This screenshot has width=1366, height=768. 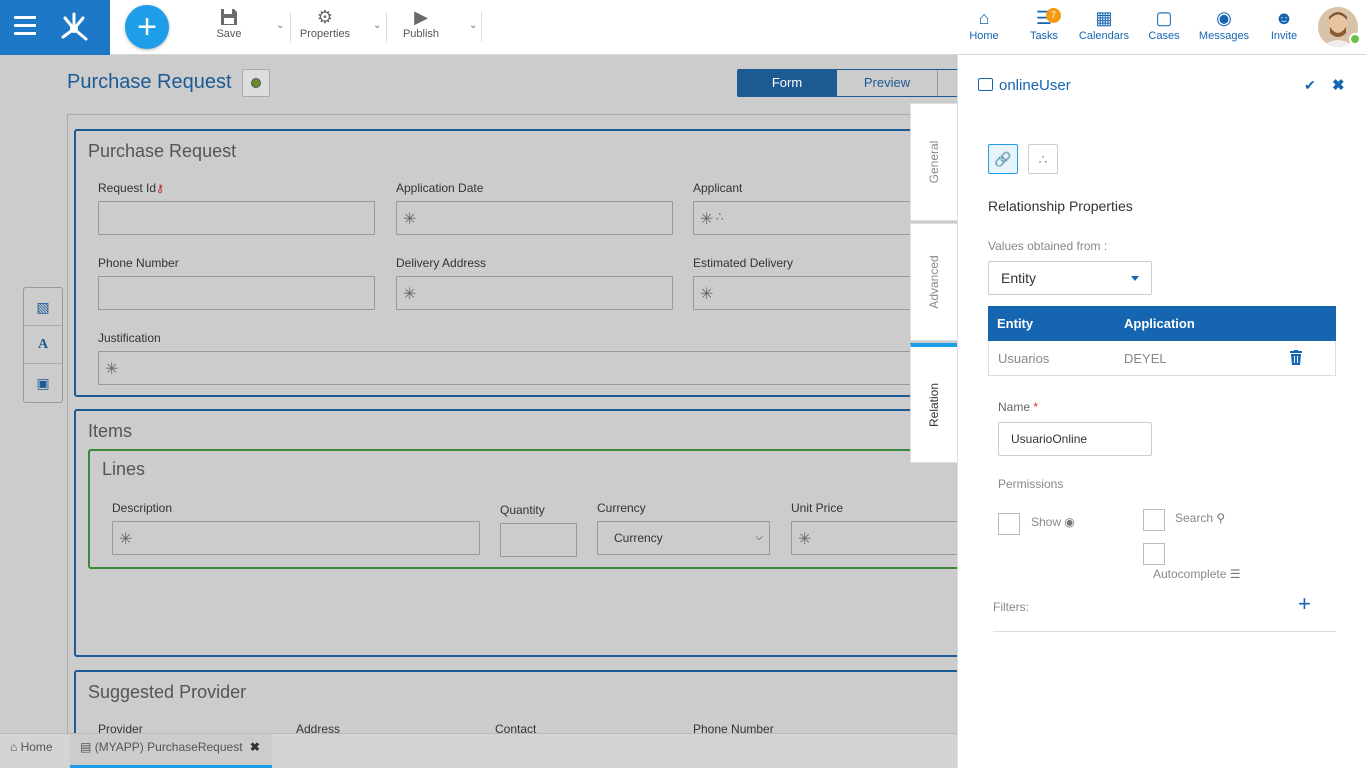 What do you see at coordinates (25, 27) in the screenshot?
I see `menu-icon` at bounding box center [25, 27].